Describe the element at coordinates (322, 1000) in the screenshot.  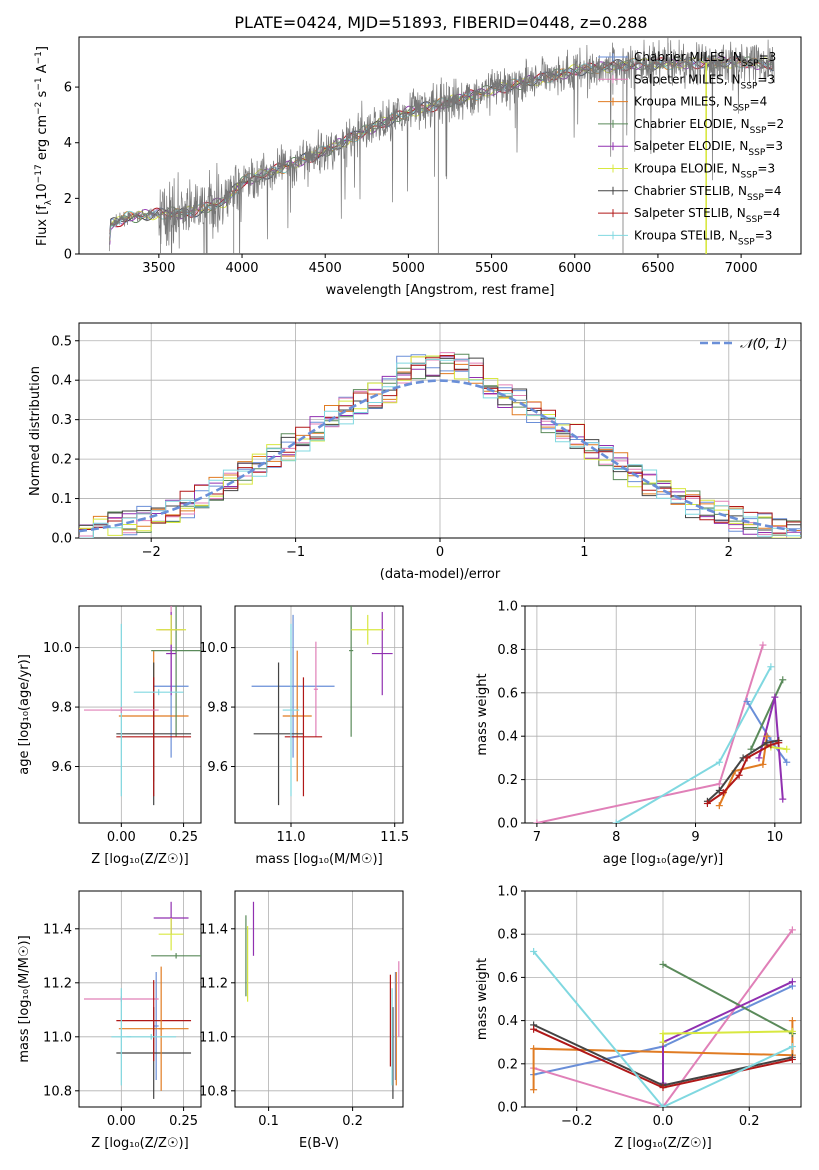
I see `ebv_mass-errorbars` at that location.